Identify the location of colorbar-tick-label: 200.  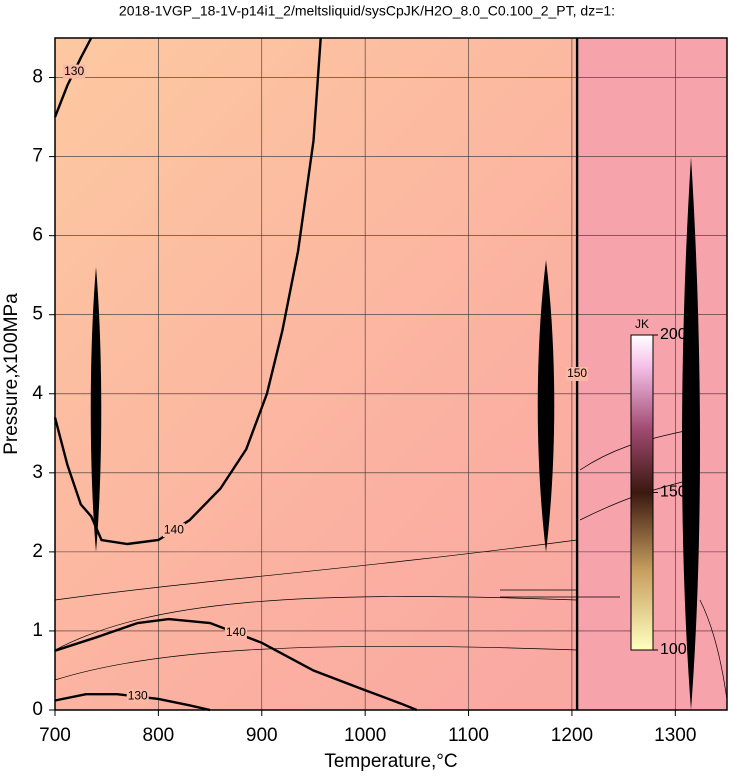
(673, 334).